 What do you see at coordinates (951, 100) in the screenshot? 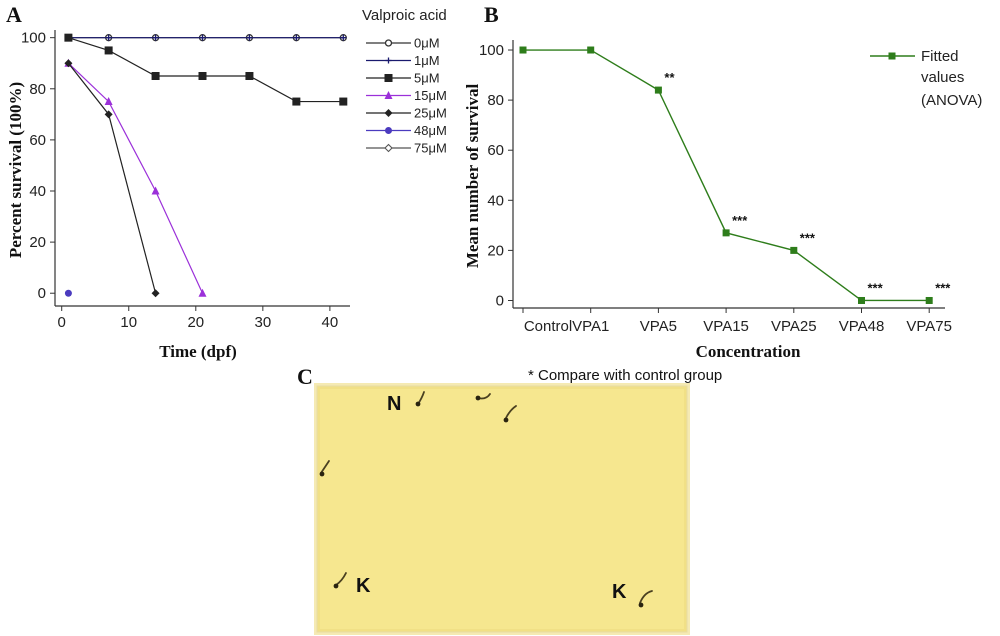
I see `chart-b-legend-line-3: (ANOVA)` at bounding box center [951, 100].